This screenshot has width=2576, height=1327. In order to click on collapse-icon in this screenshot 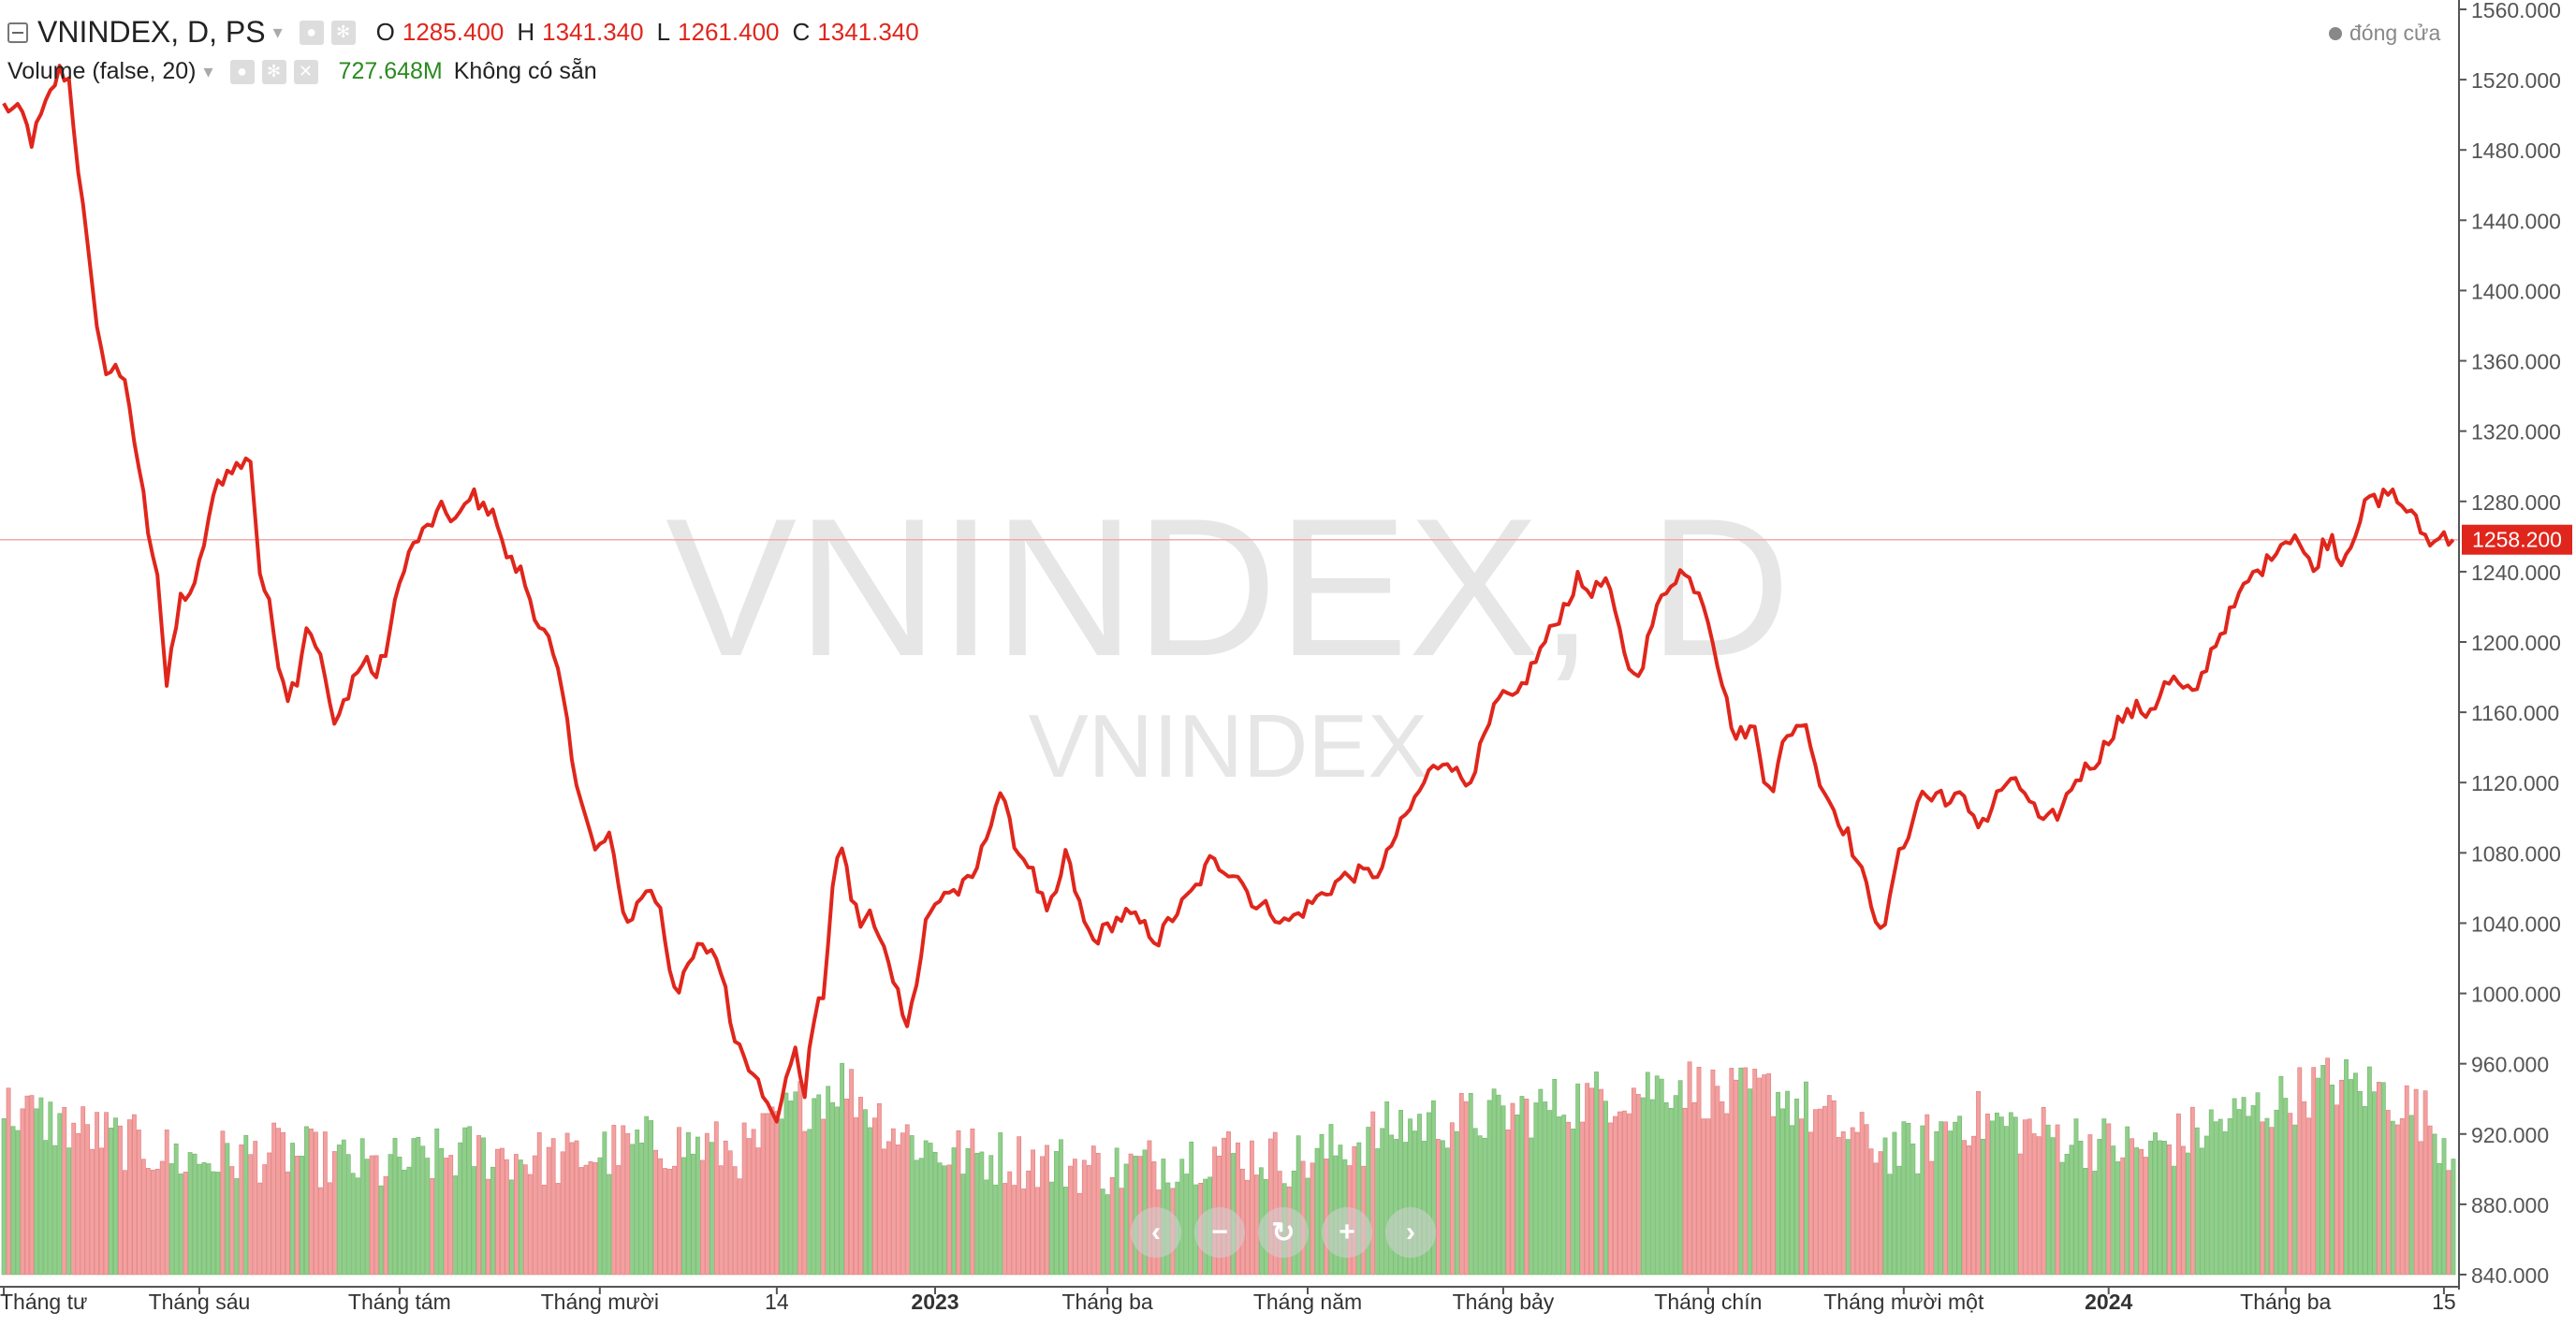, I will do `click(17, 32)`.